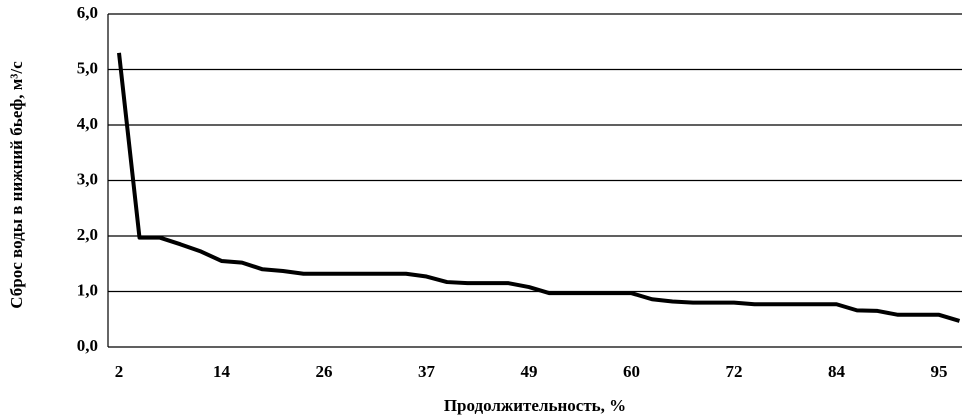 This screenshot has width=969, height=418. I want to click on x-tick-label: 49, so click(529, 371).